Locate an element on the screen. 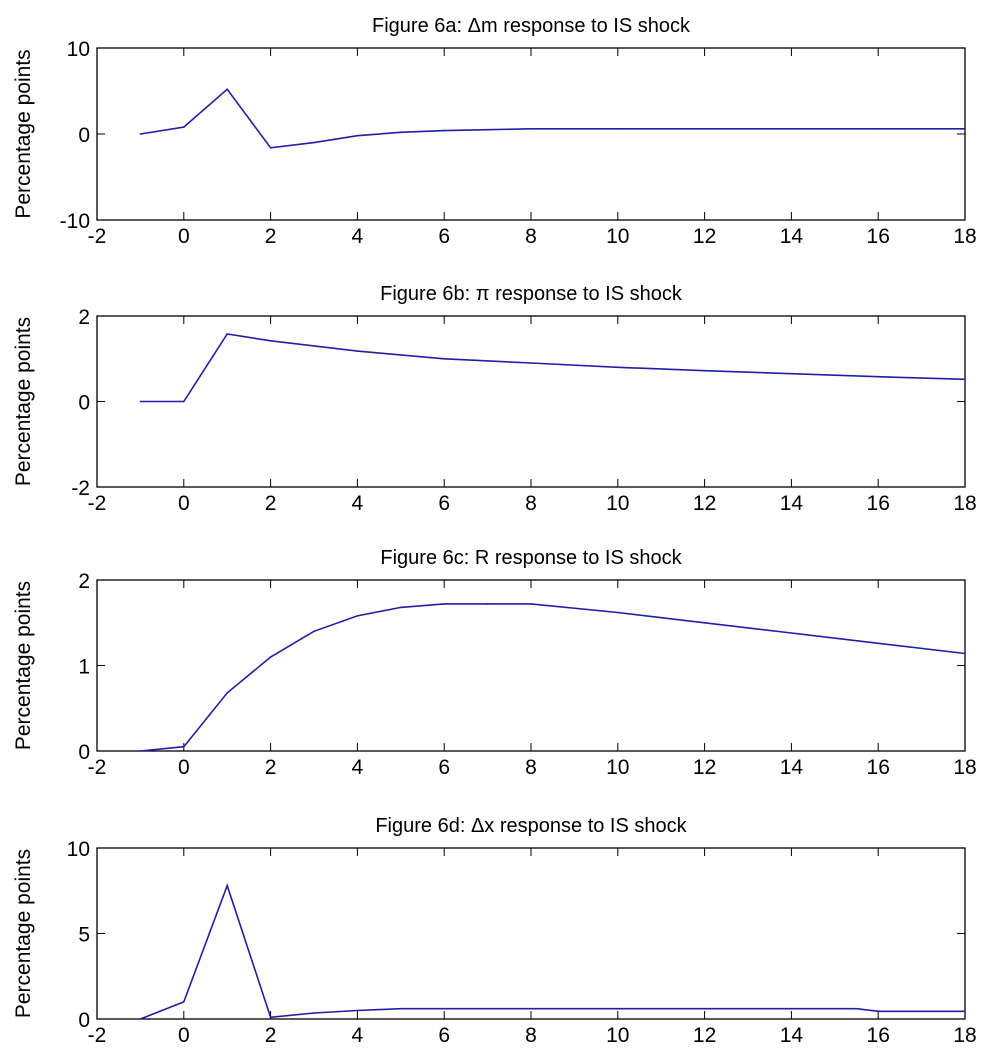 The height and width of the screenshot is (1053, 983). y-tick-label: 10 is located at coordinates (78, 49).